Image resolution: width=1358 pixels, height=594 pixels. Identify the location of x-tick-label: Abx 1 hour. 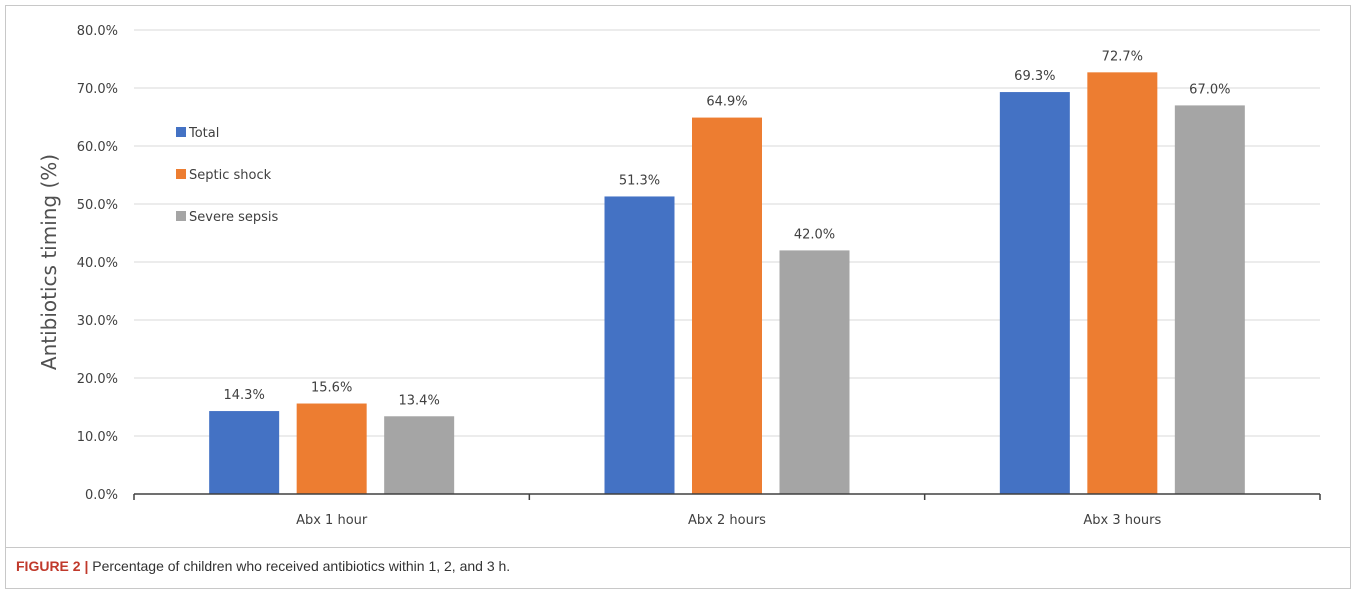
(332, 520).